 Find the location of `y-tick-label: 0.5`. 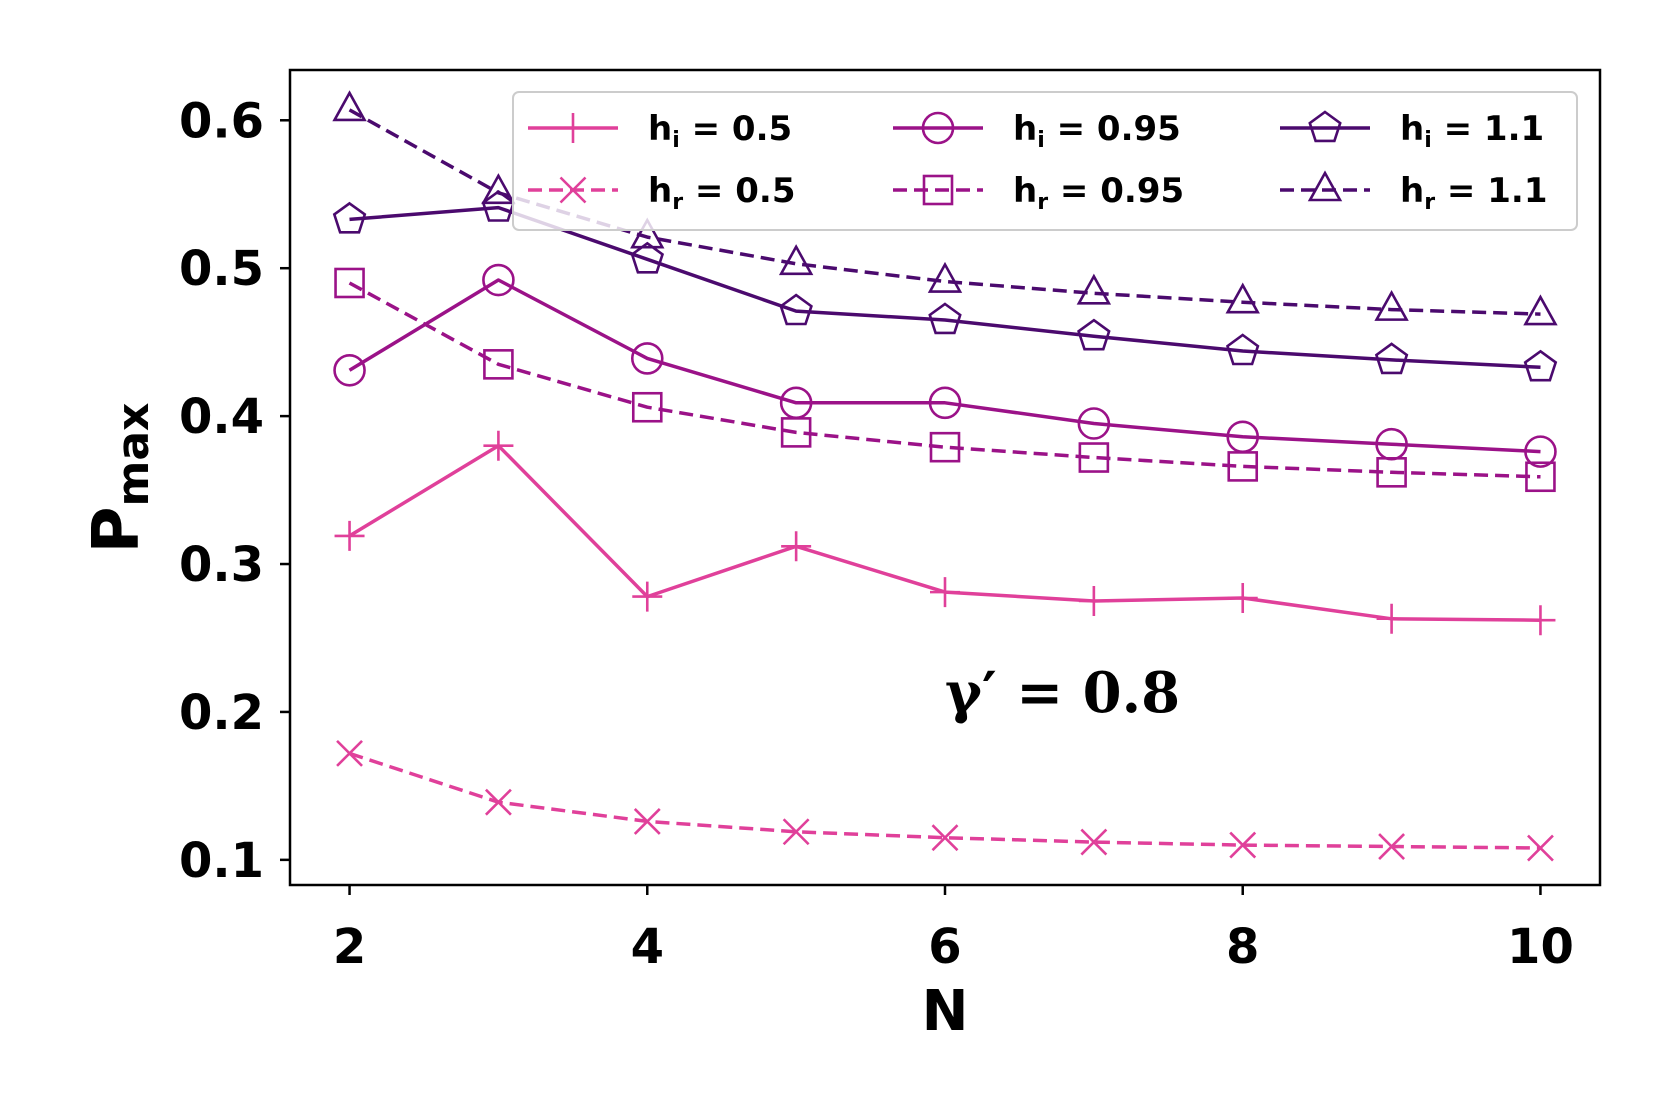

y-tick-label: 0.5 is located at coordinates (221, 269).